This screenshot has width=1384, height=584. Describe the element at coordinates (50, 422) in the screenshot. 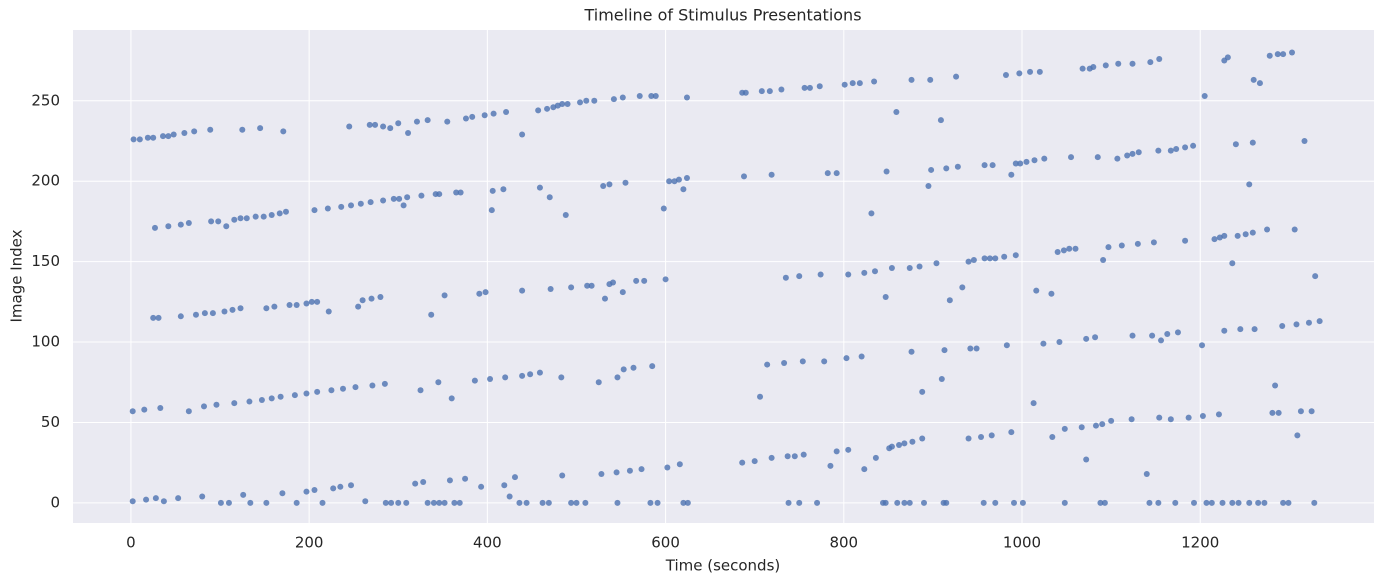

I see `y-tick-label: 50` at that location.